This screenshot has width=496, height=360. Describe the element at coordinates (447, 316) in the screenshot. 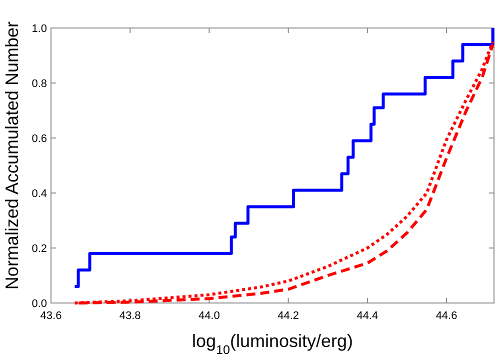

I see `x-tick-label: 44.6` at that location.